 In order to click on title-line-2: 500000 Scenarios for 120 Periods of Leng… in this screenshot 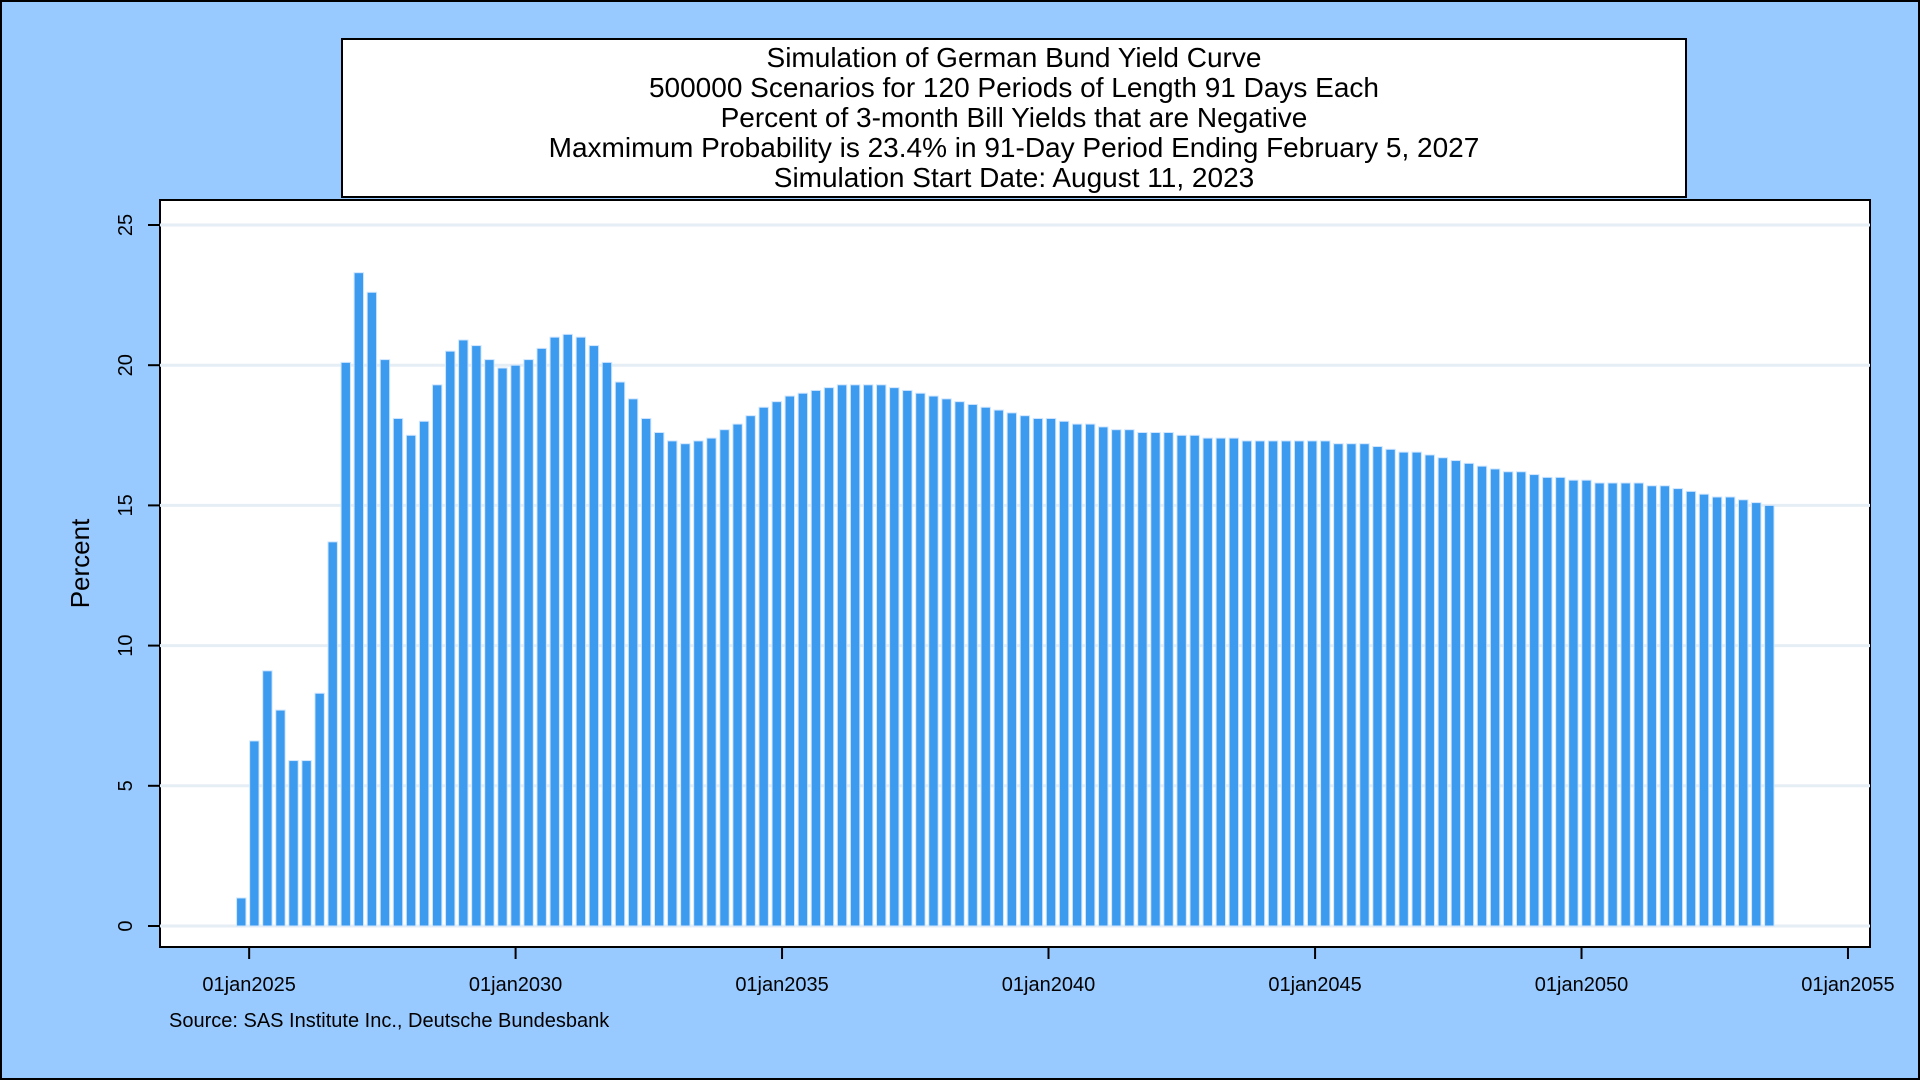, I will do `click(1014, 87)`.